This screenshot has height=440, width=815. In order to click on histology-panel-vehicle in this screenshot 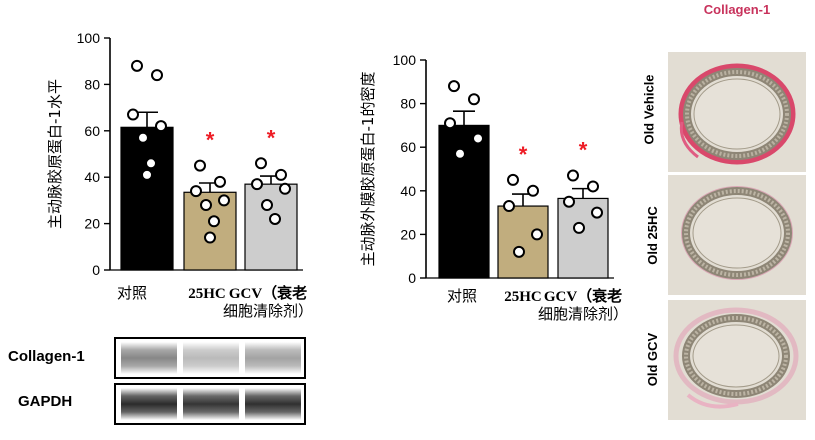, I will do `click(737, 112)`.